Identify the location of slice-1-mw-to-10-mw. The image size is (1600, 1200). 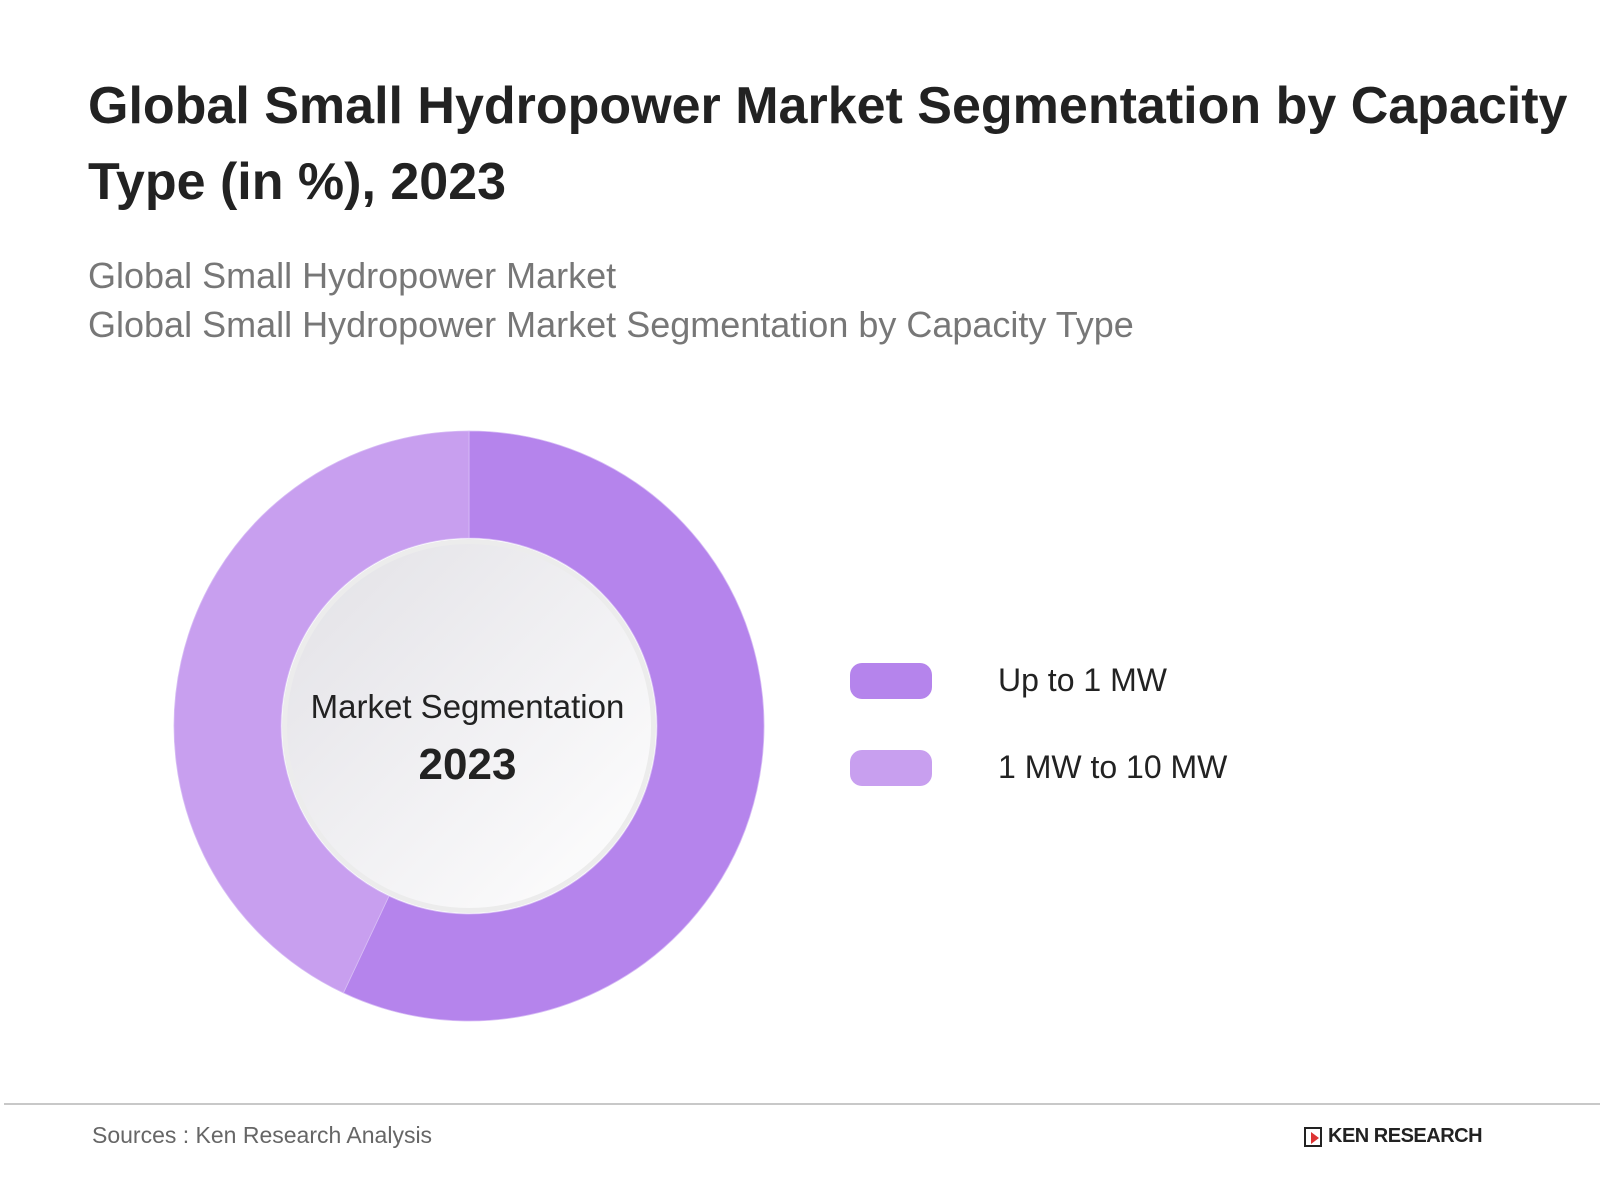
(321, 712).